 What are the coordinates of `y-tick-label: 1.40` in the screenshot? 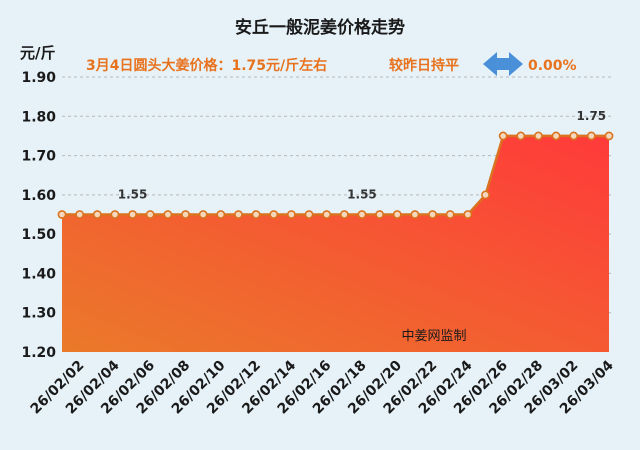 It's located at (38, 274).